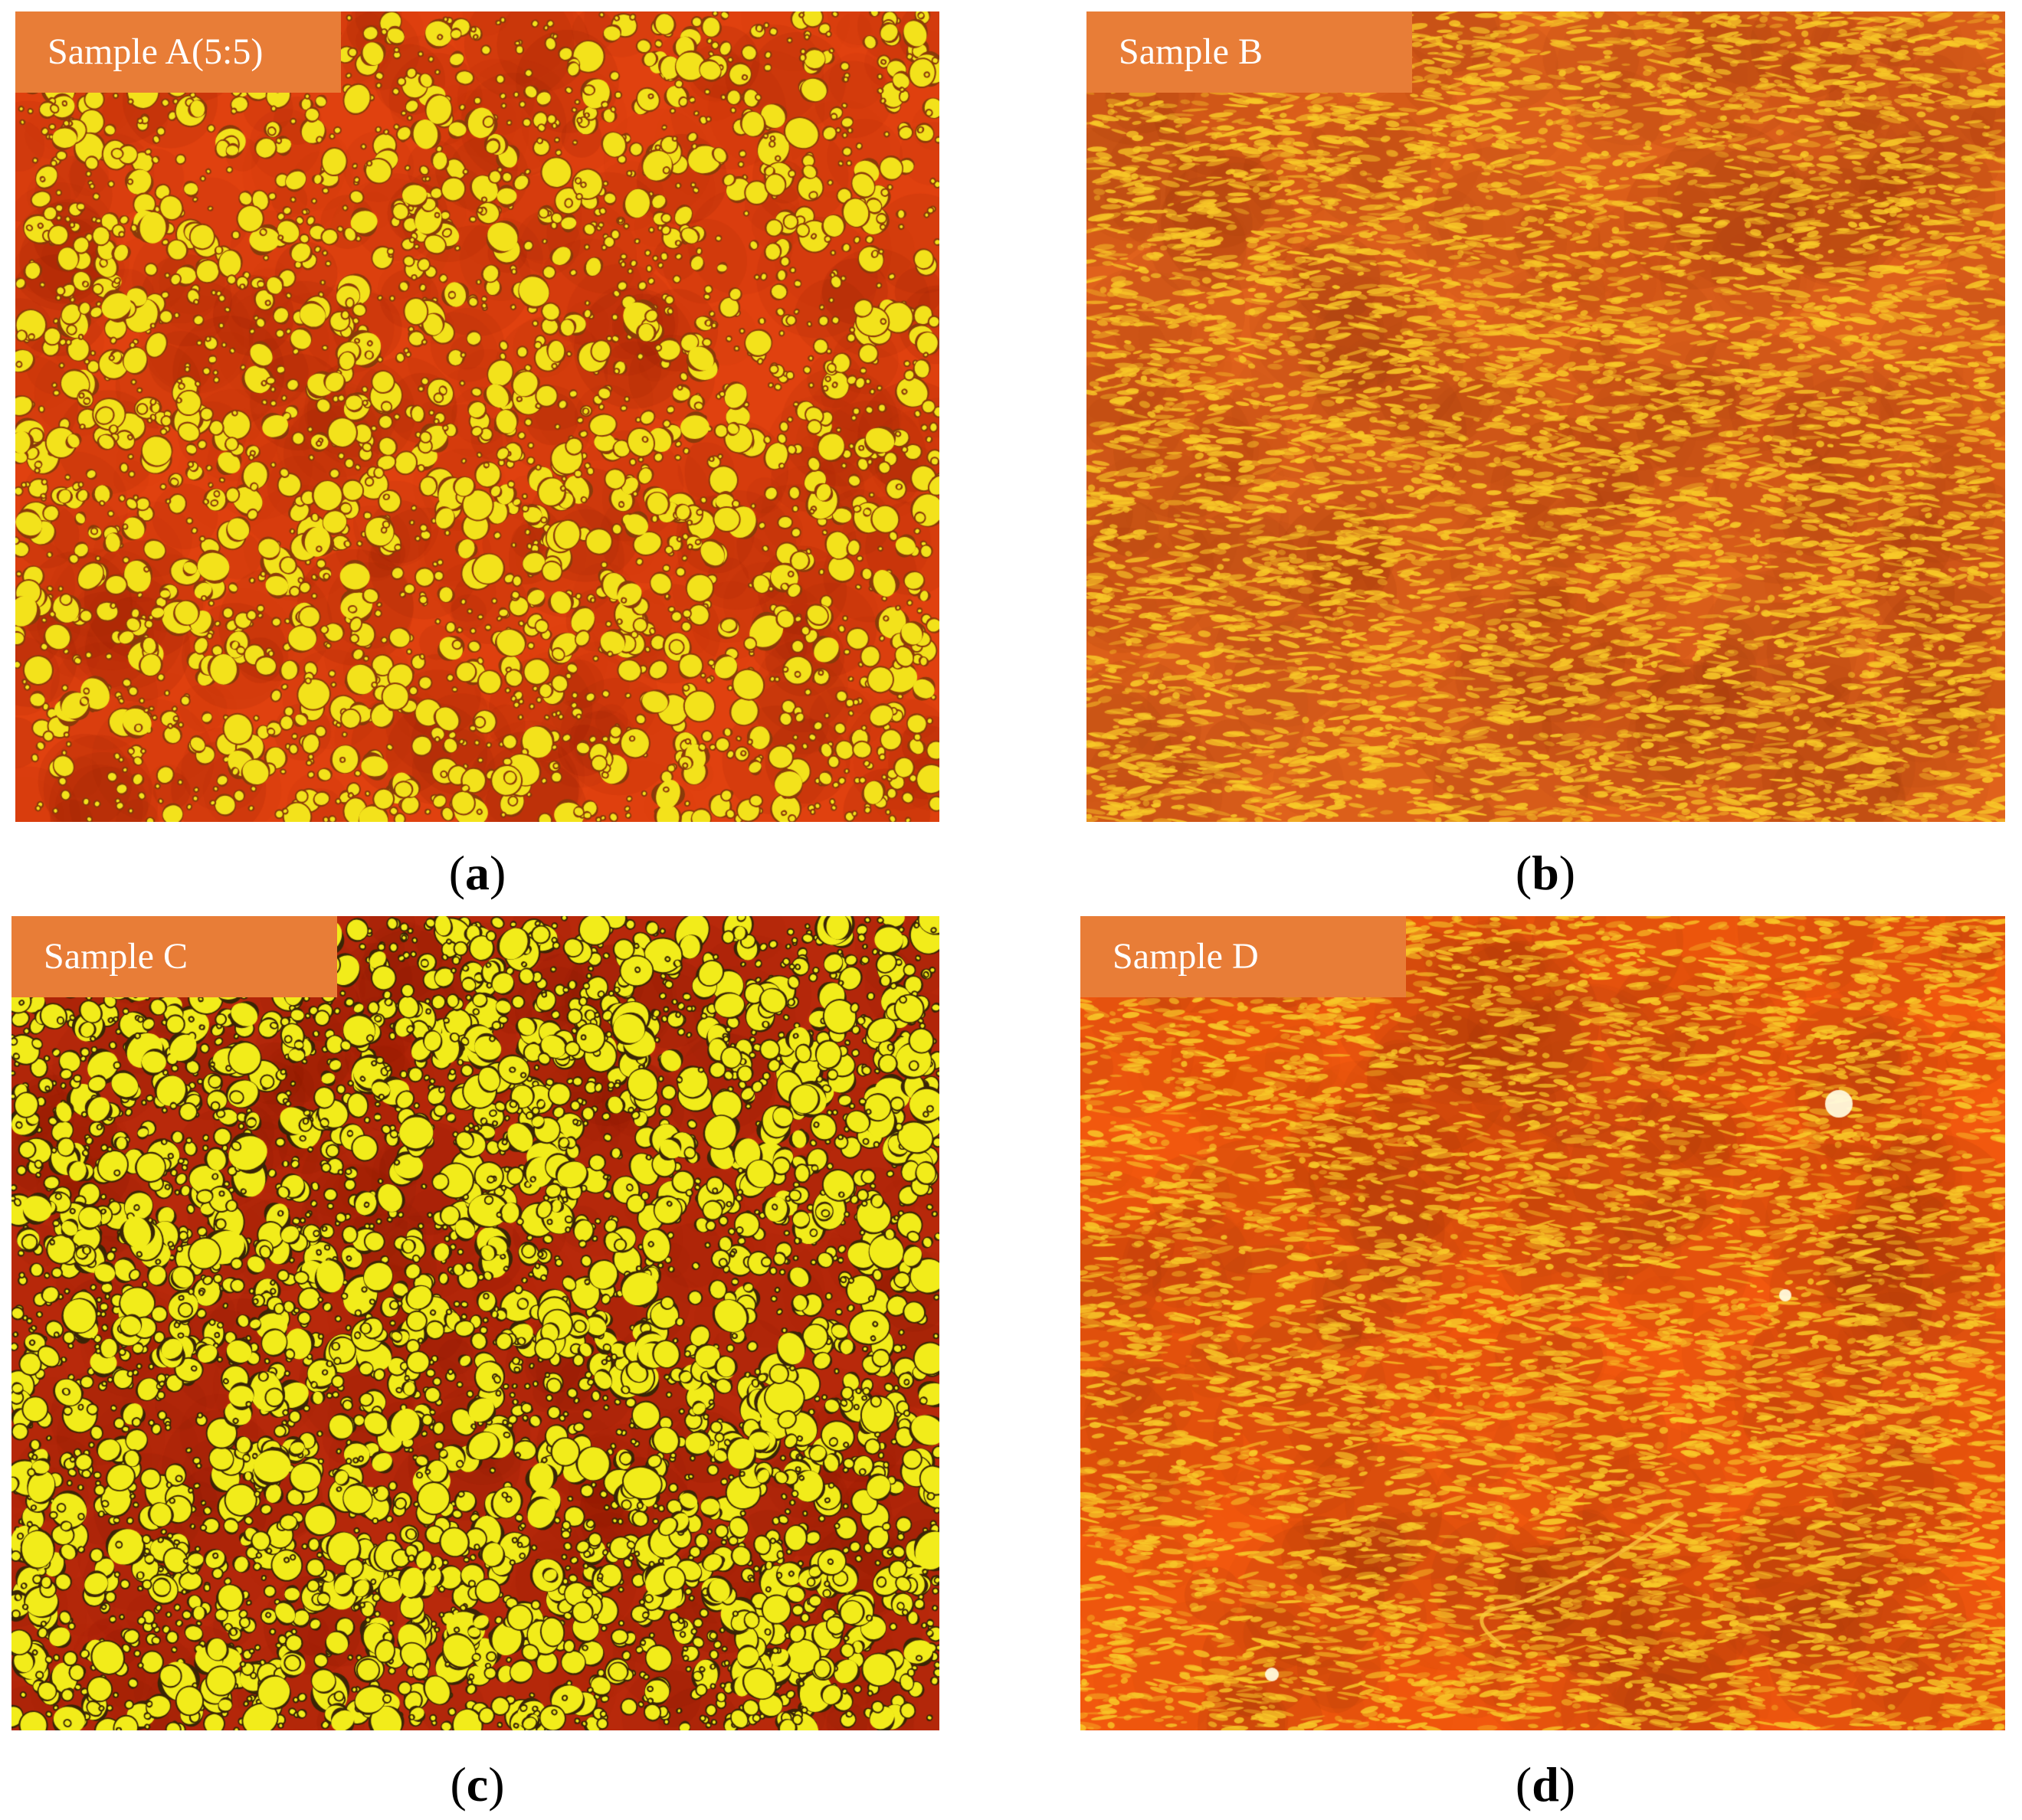 The height and width of the screenshot is (1820, 2022). What do you see at coordinates (174, 956) in the screenshot?
I see `sample-label-c: Sample C` at bounding box center [174, 956].